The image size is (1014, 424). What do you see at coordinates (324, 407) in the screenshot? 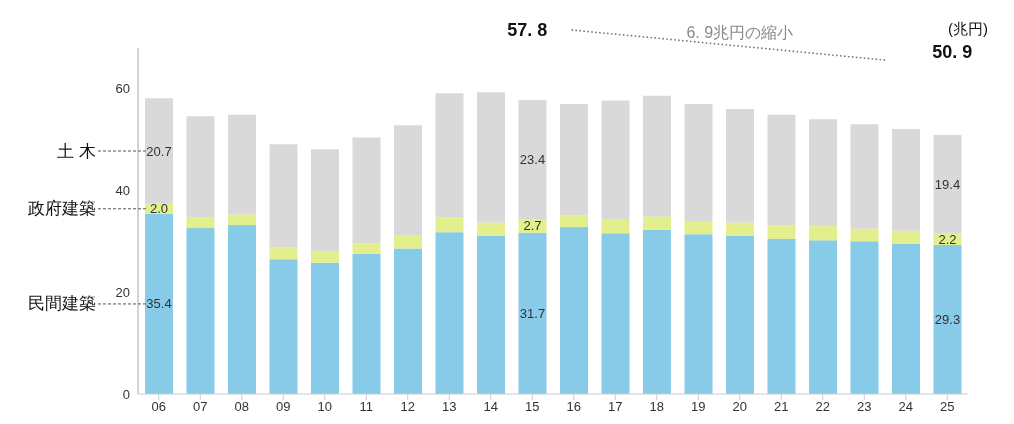
I see `x-tick-label: 10` at bounding box center [324, 407].